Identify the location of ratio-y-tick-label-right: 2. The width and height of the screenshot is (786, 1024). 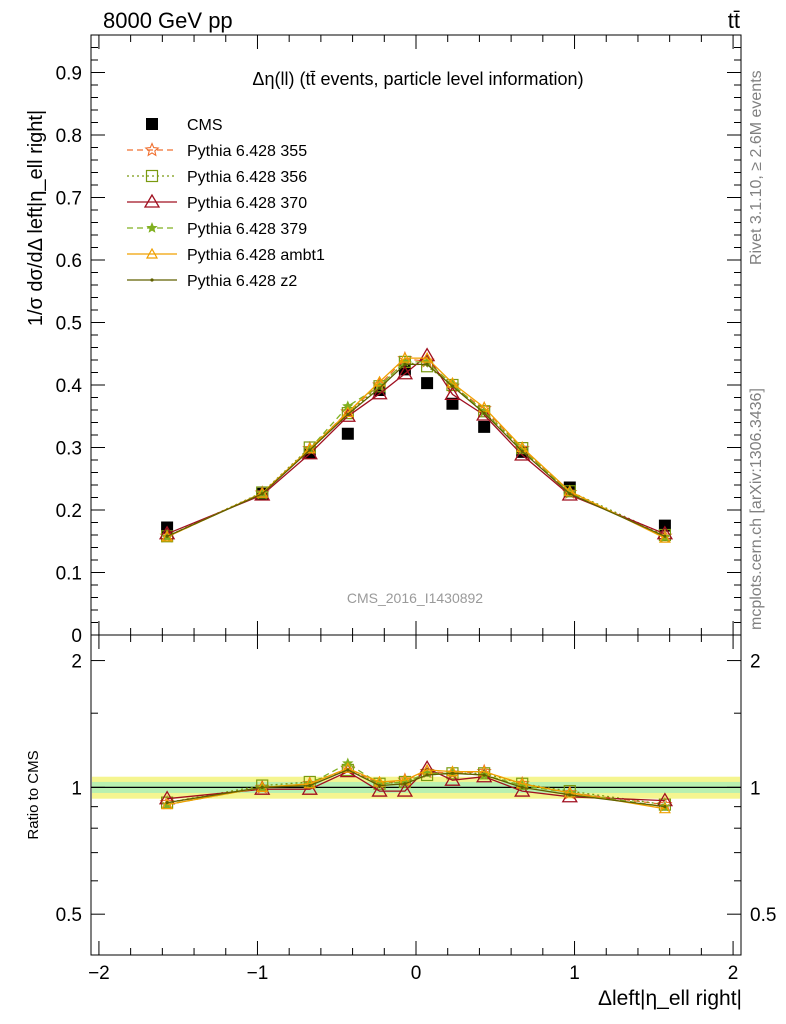
(755, 662).